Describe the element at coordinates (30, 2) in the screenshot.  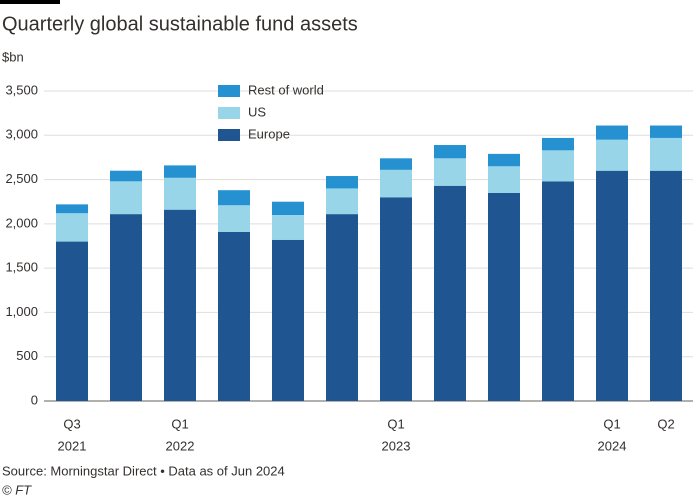
I see `ft-bar` at that location.